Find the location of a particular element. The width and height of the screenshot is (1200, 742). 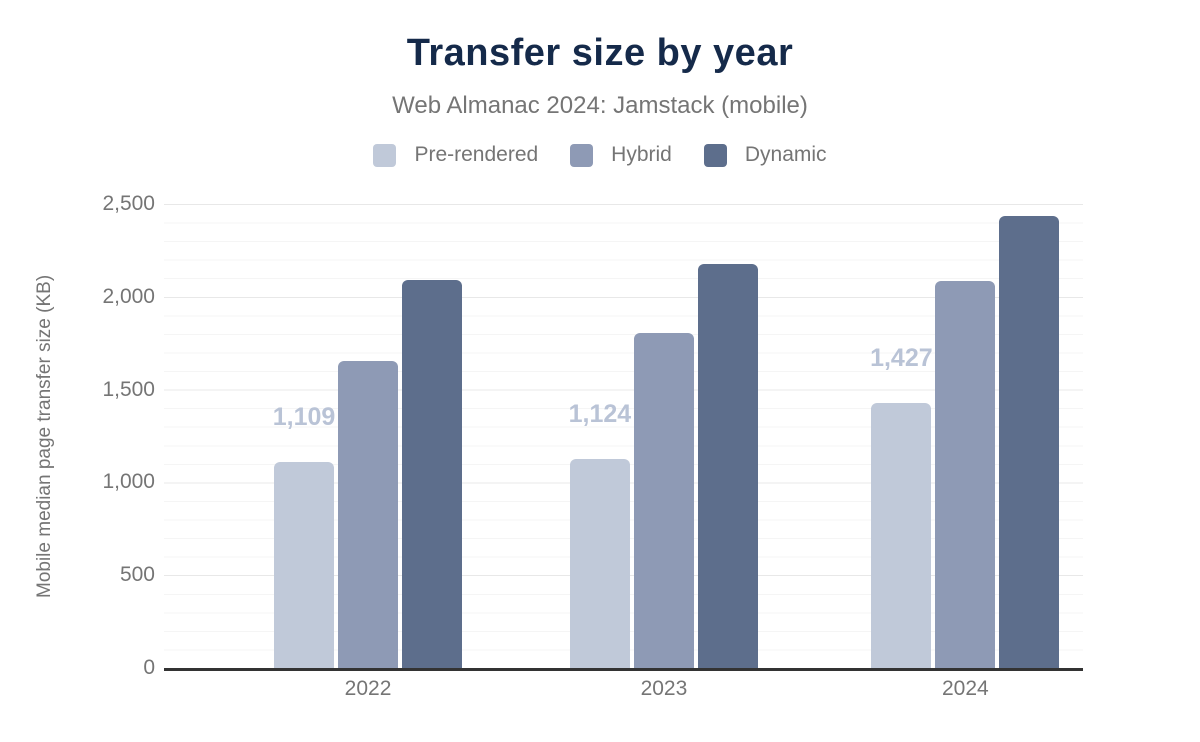

chart-title: Transfer size by year is located at coordinates (600, 53).